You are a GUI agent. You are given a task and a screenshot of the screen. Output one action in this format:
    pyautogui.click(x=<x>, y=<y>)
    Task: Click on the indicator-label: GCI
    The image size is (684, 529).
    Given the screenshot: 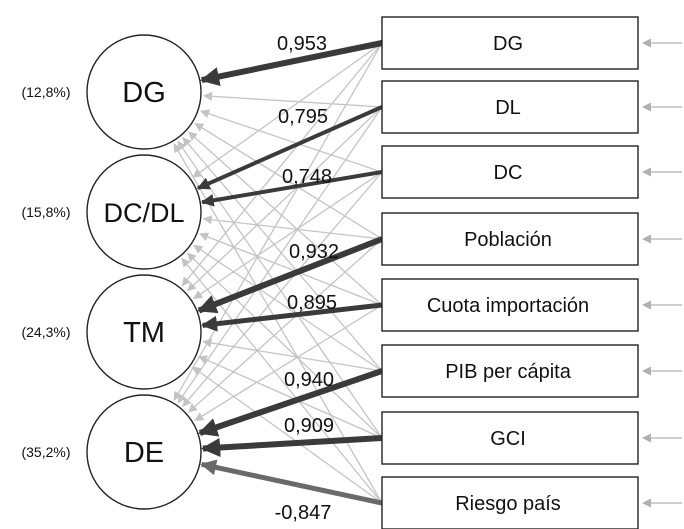 What is the action you would take?
    pyautogui.click(x=508, y=439)
    